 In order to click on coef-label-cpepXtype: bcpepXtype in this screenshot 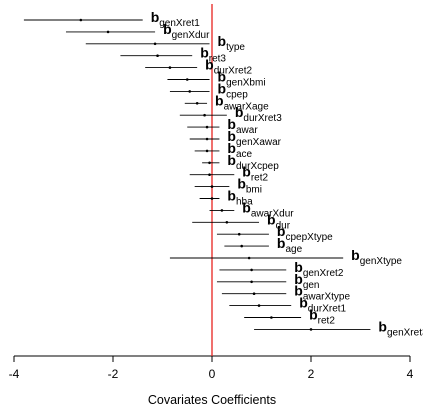, I will do `click(305, 233)`.